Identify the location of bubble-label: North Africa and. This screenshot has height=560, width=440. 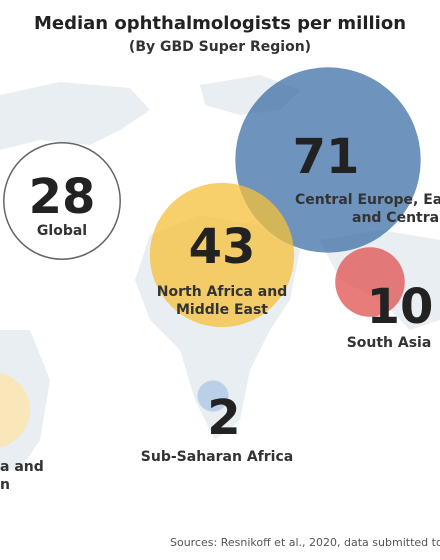
(222, 292).